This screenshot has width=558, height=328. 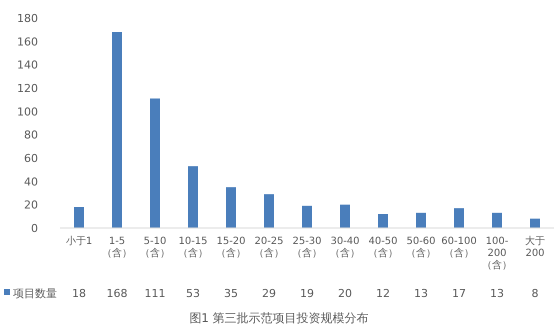 What do you see at coordinates (421, 247) in the screenshot?
I see `x-tick-label: 50-60（含）` at bounding box center [421, 247].